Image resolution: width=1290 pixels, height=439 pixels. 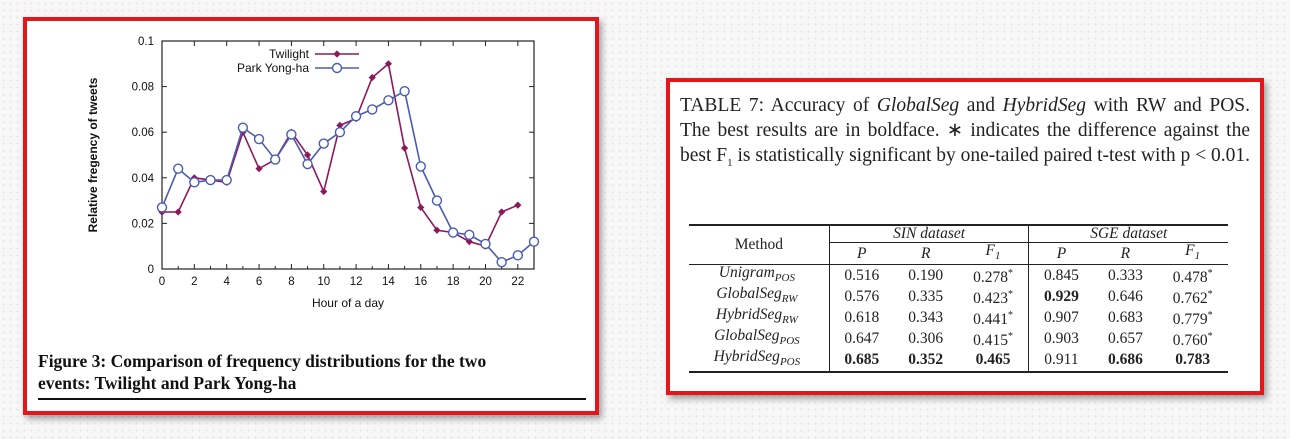 What do you see at coordinates (861, 361) in the screenshot?
I see `value-cell: 0.685` at bounding box center [861, 361].